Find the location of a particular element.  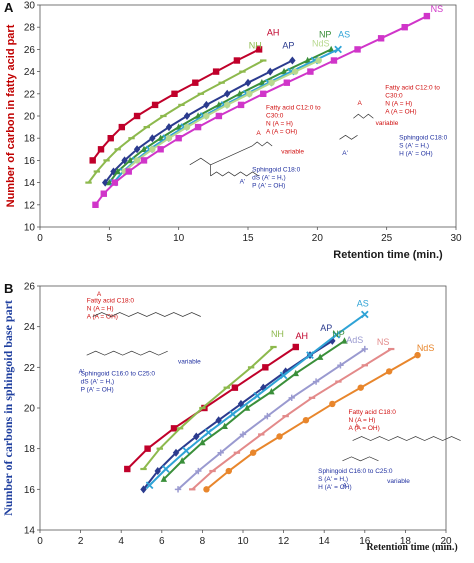

y-tick-label: 30 is located at coordinates (30, 6).